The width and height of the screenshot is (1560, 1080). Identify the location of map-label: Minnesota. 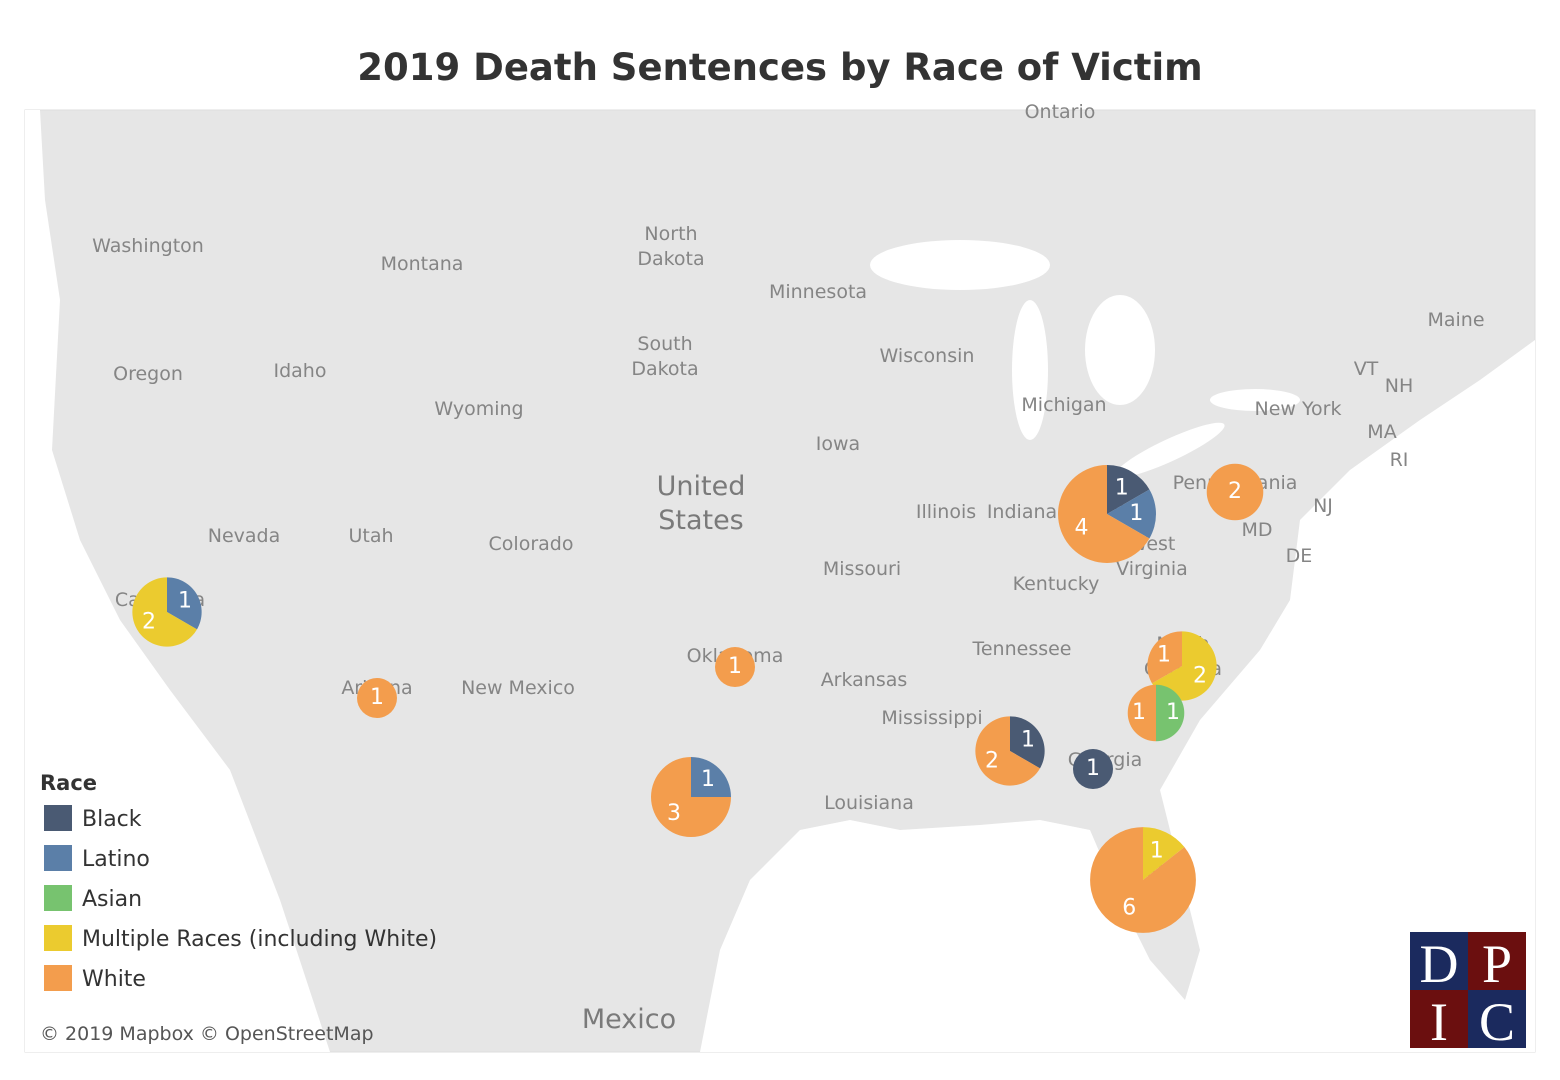
(818, 292).